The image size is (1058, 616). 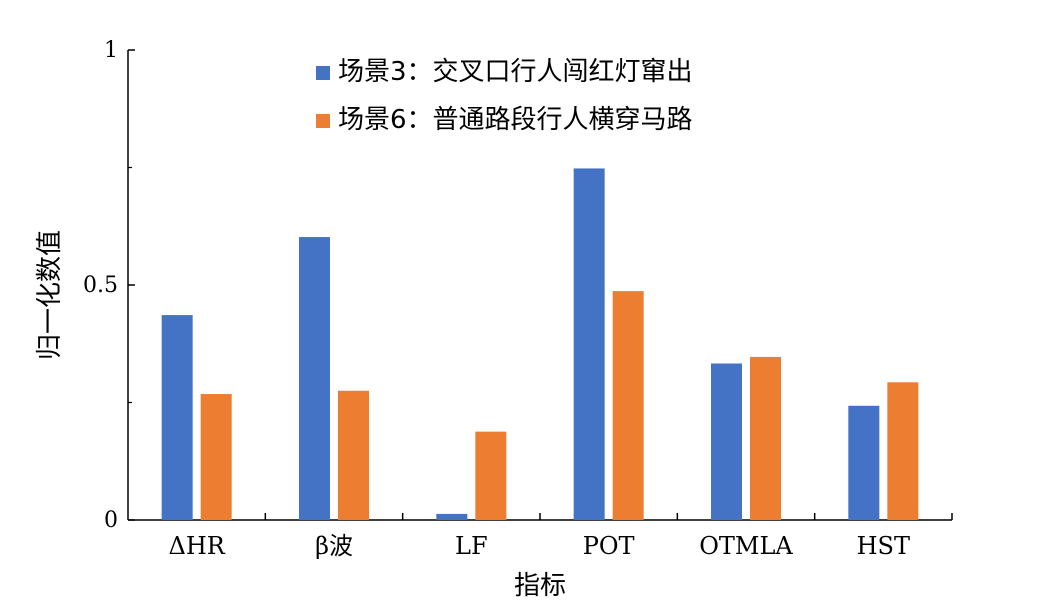 What do you see at coordinates (334, 546) in the screenshot?
I see `x-tick-label: β波` at bounding box center [334, 546].